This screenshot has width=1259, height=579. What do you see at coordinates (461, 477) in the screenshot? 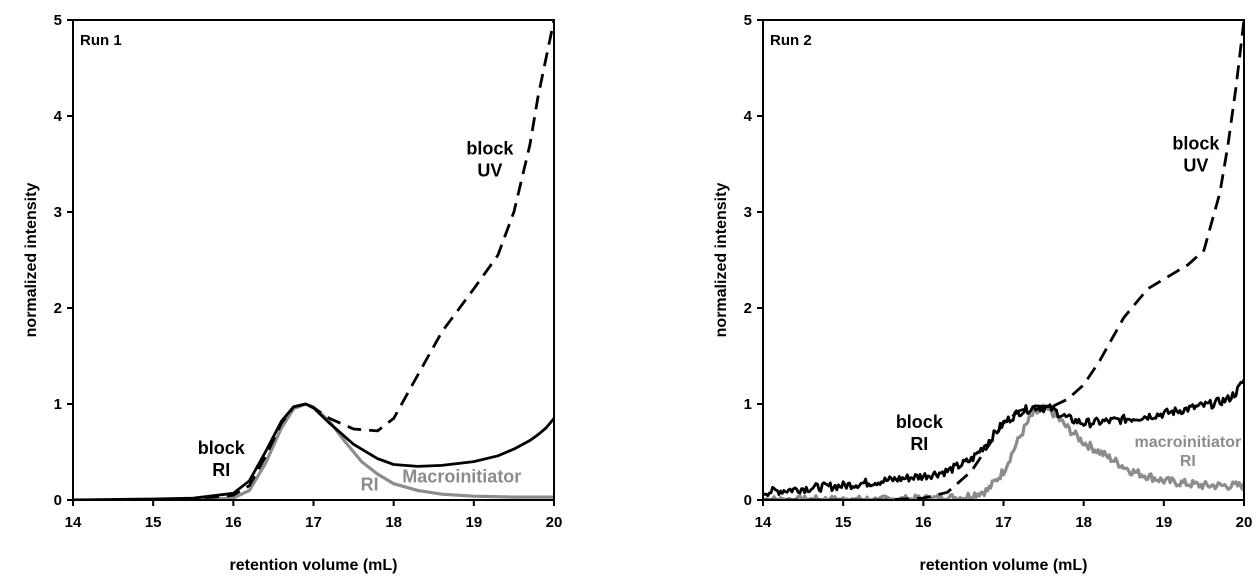
I see `chart-1-annotation: Macroinitiator` at bounding box center [461, 477].